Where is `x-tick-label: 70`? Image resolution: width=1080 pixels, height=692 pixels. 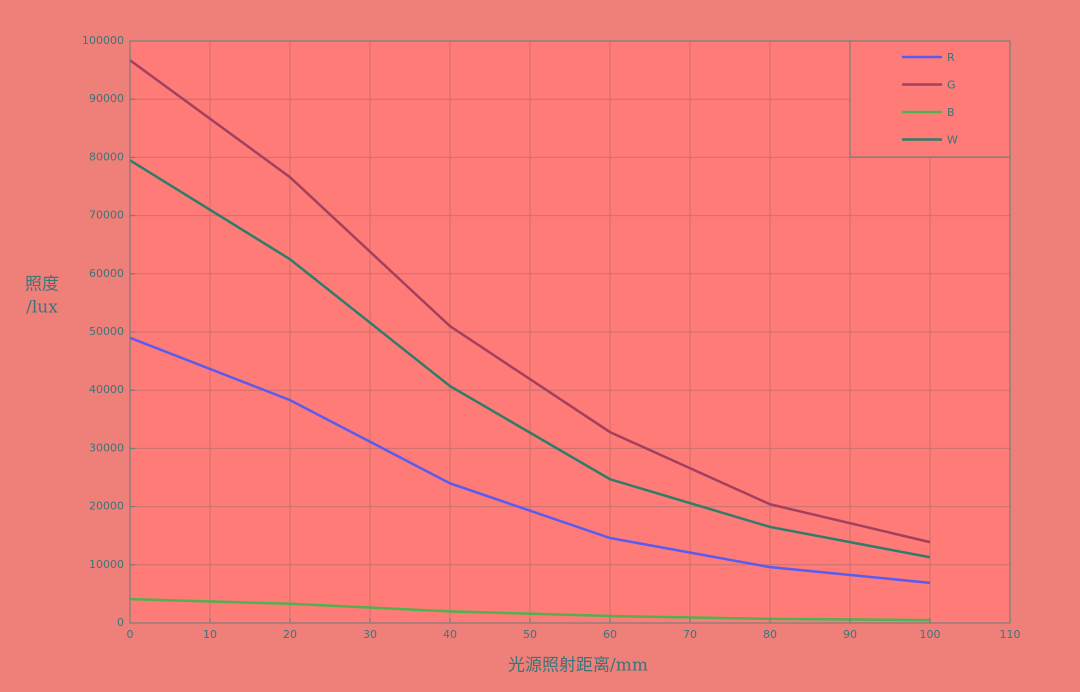 x-tick-label: 70 is located at coordinates (690, 634).